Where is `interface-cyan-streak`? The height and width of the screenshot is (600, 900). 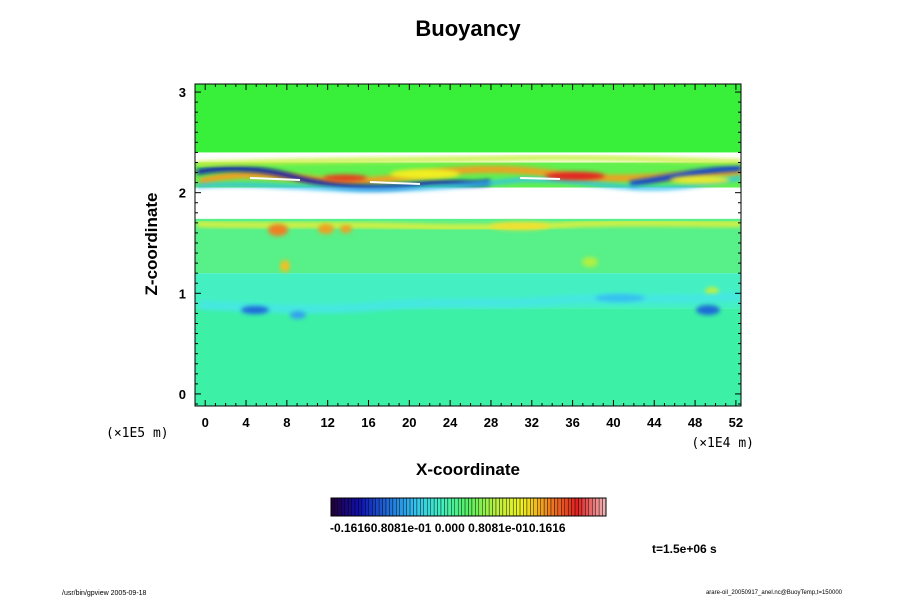 interface-cyan-streak is located at coordinates (468, 184).